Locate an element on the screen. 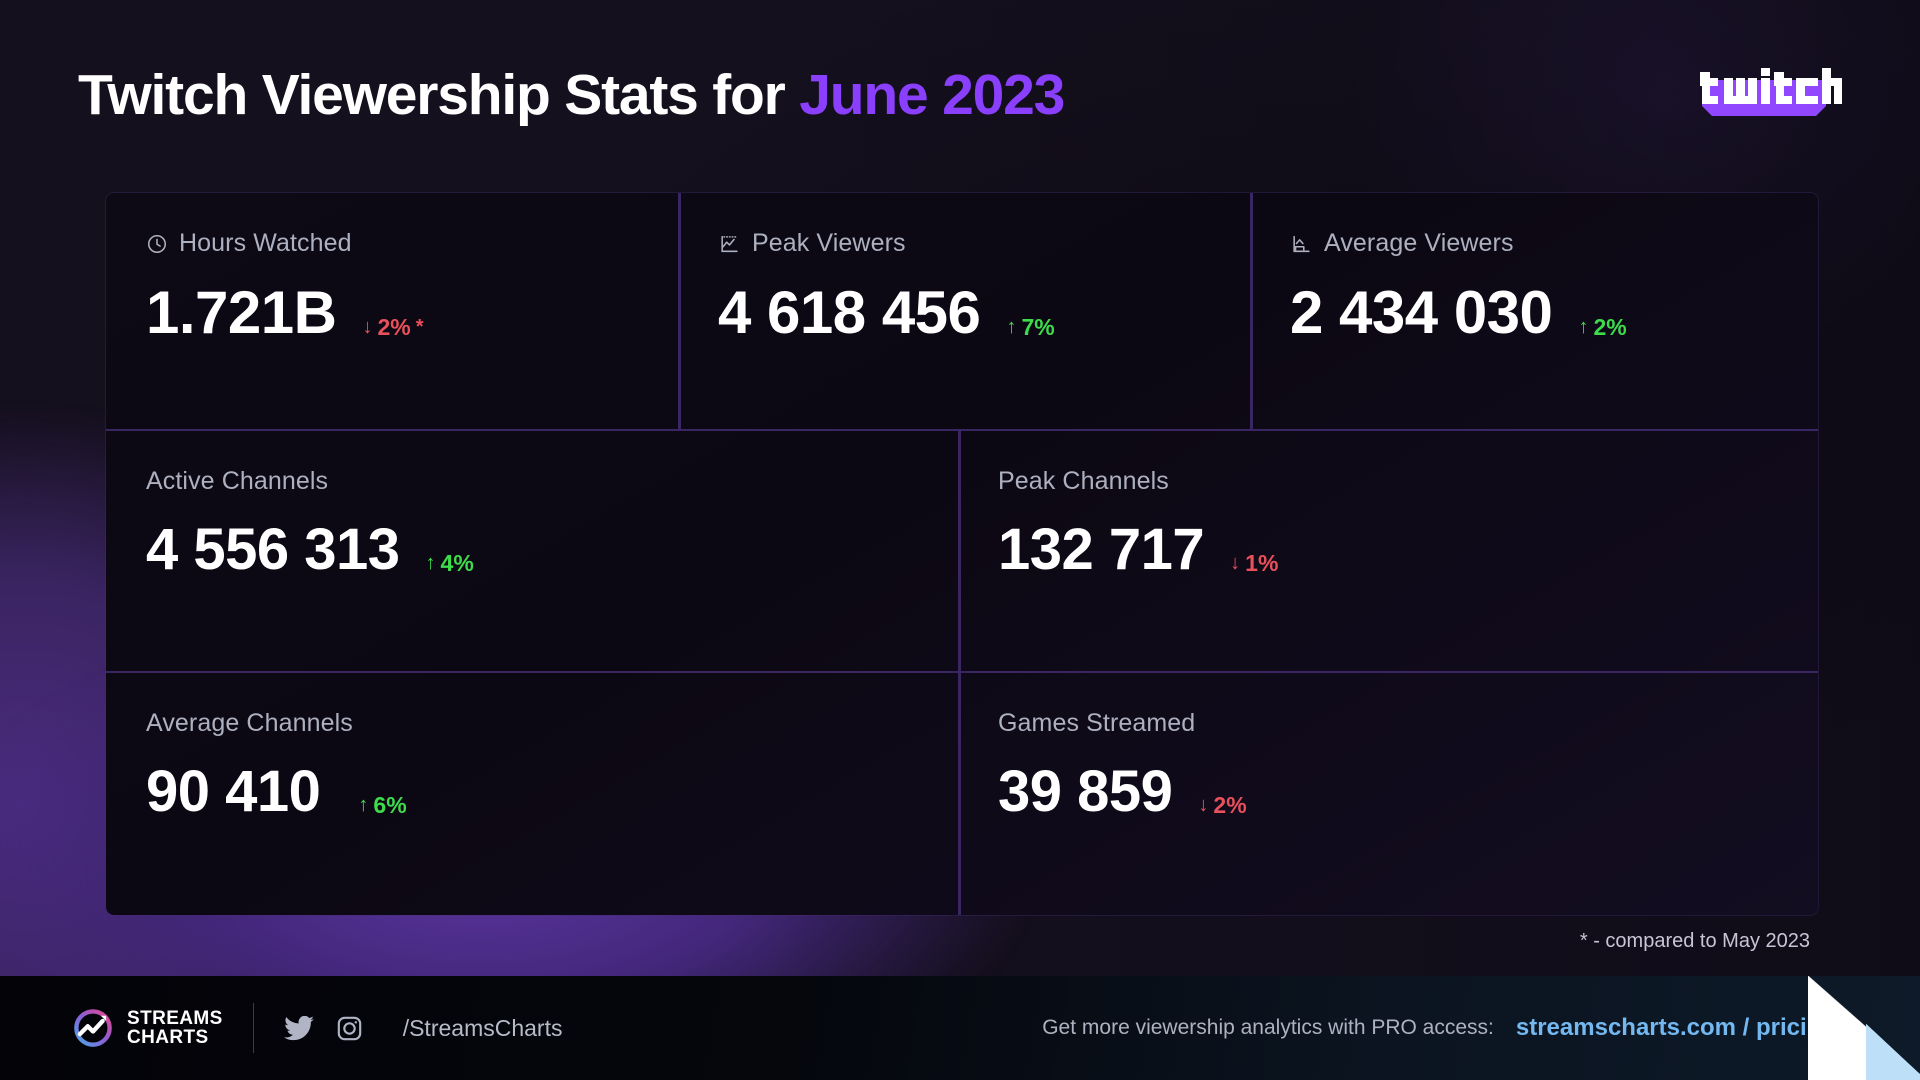 The image size is (1920, 1080). stat-card-hours-watched: Hours Watched 1.721B ↓ 2% * is located at coordinates (392, 312).